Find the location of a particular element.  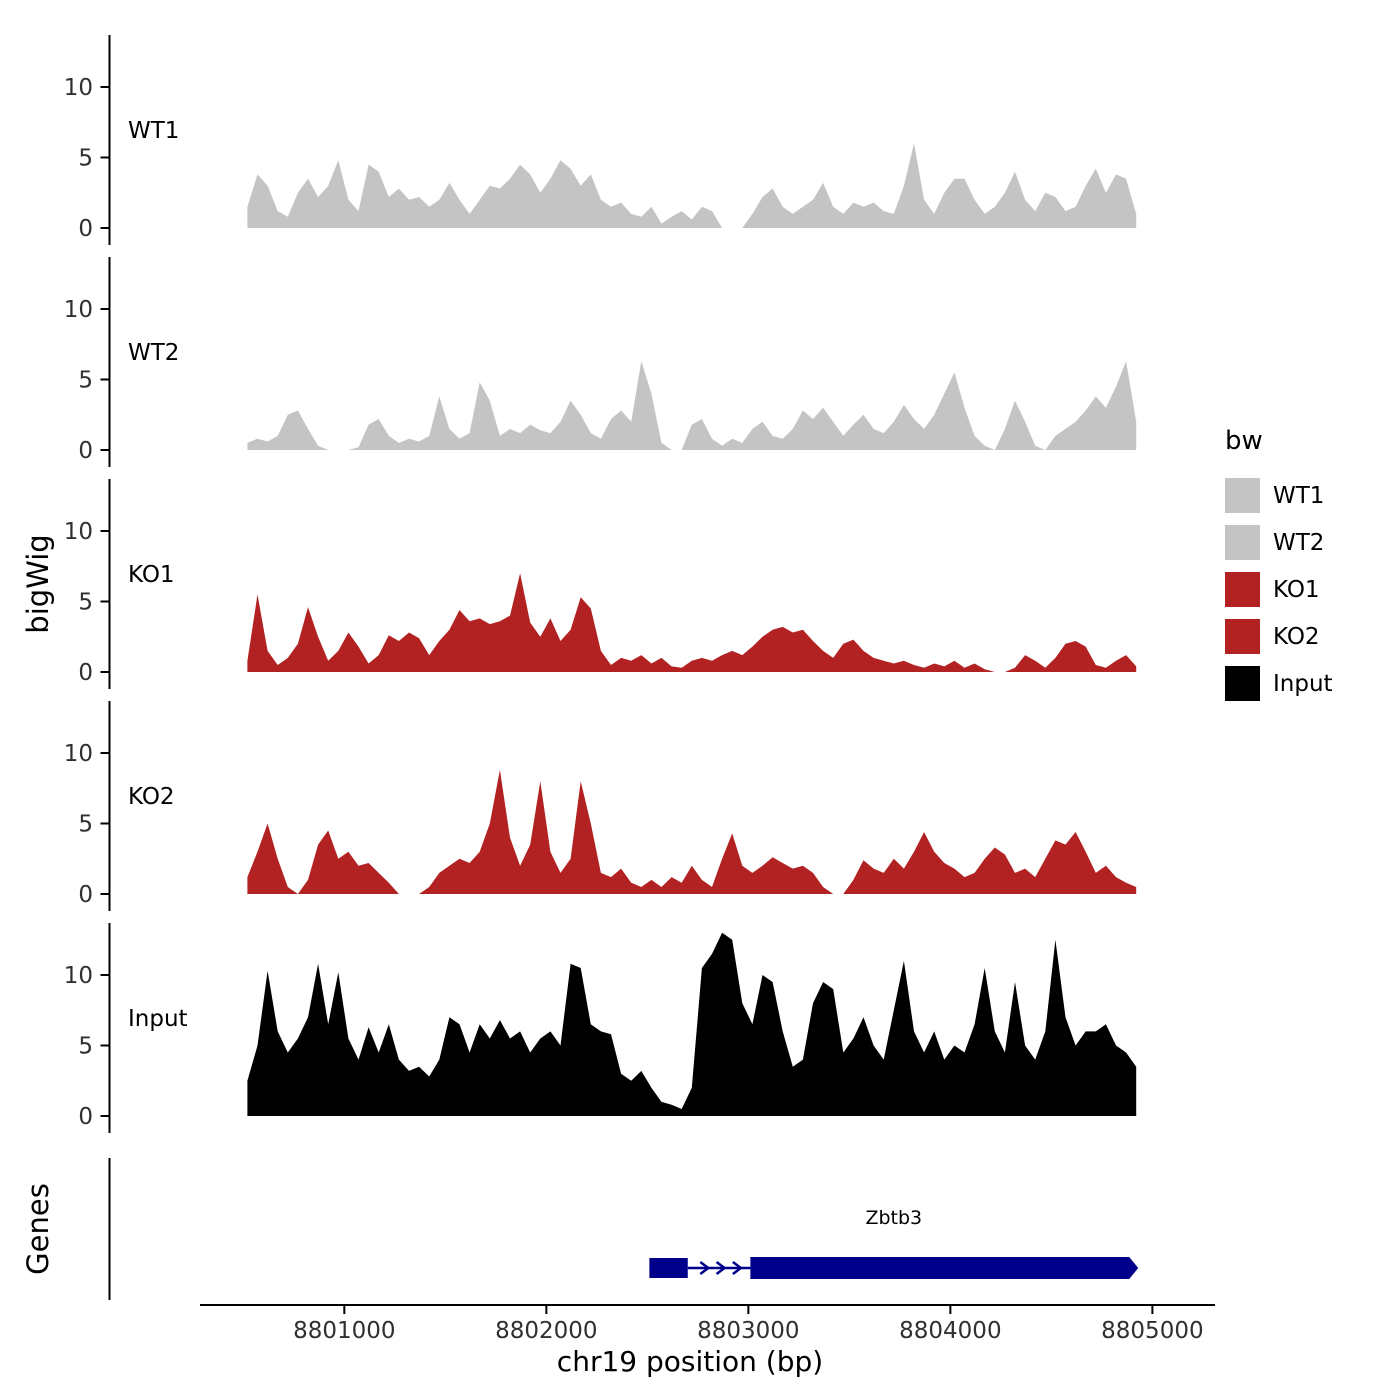

legend-title: bw is located at coordinates (1244, 441).